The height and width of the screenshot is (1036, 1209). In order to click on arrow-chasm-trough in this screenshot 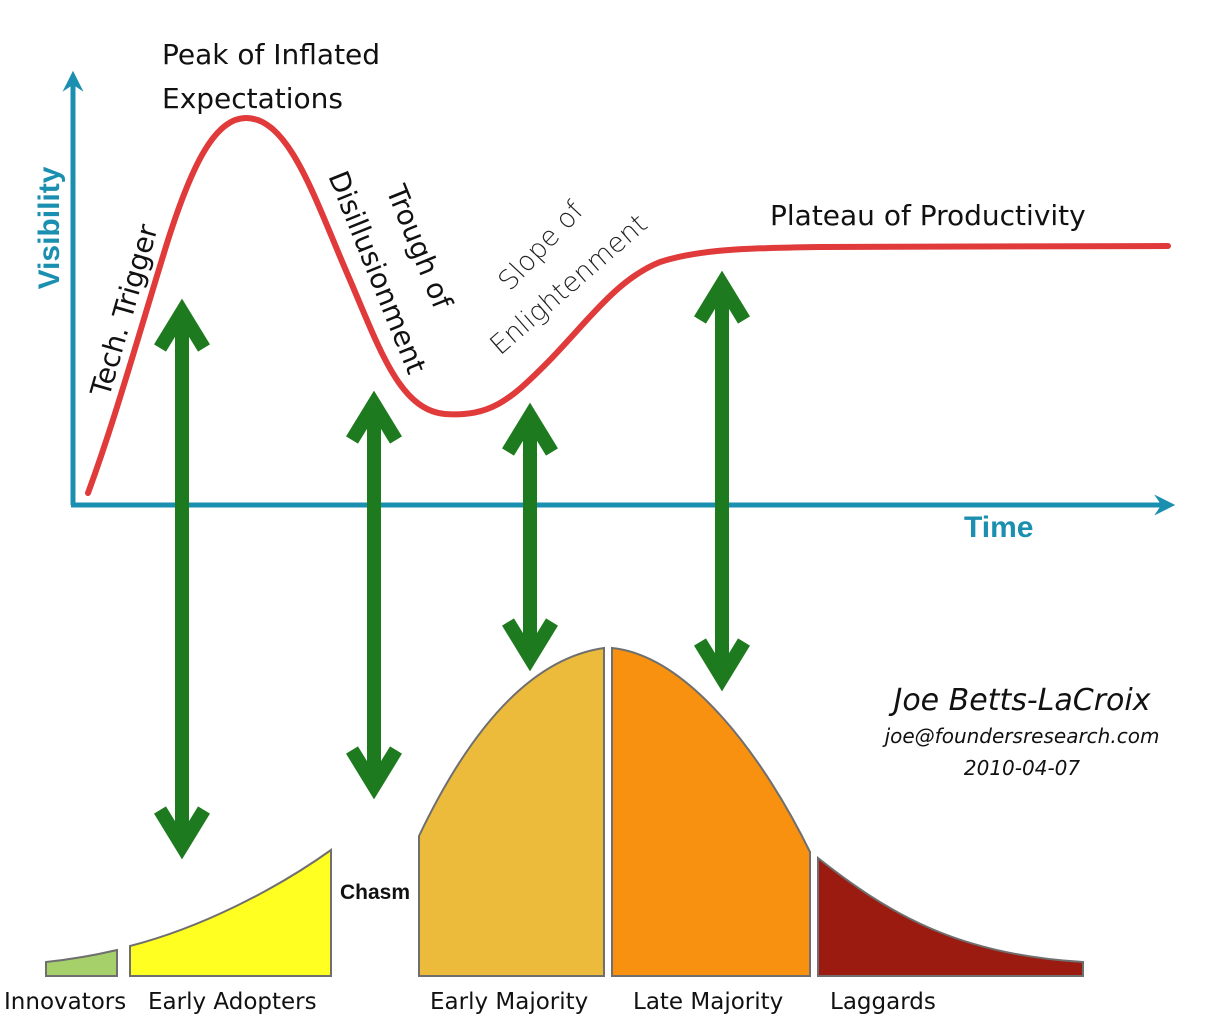, I will do `click(374, 595)`.